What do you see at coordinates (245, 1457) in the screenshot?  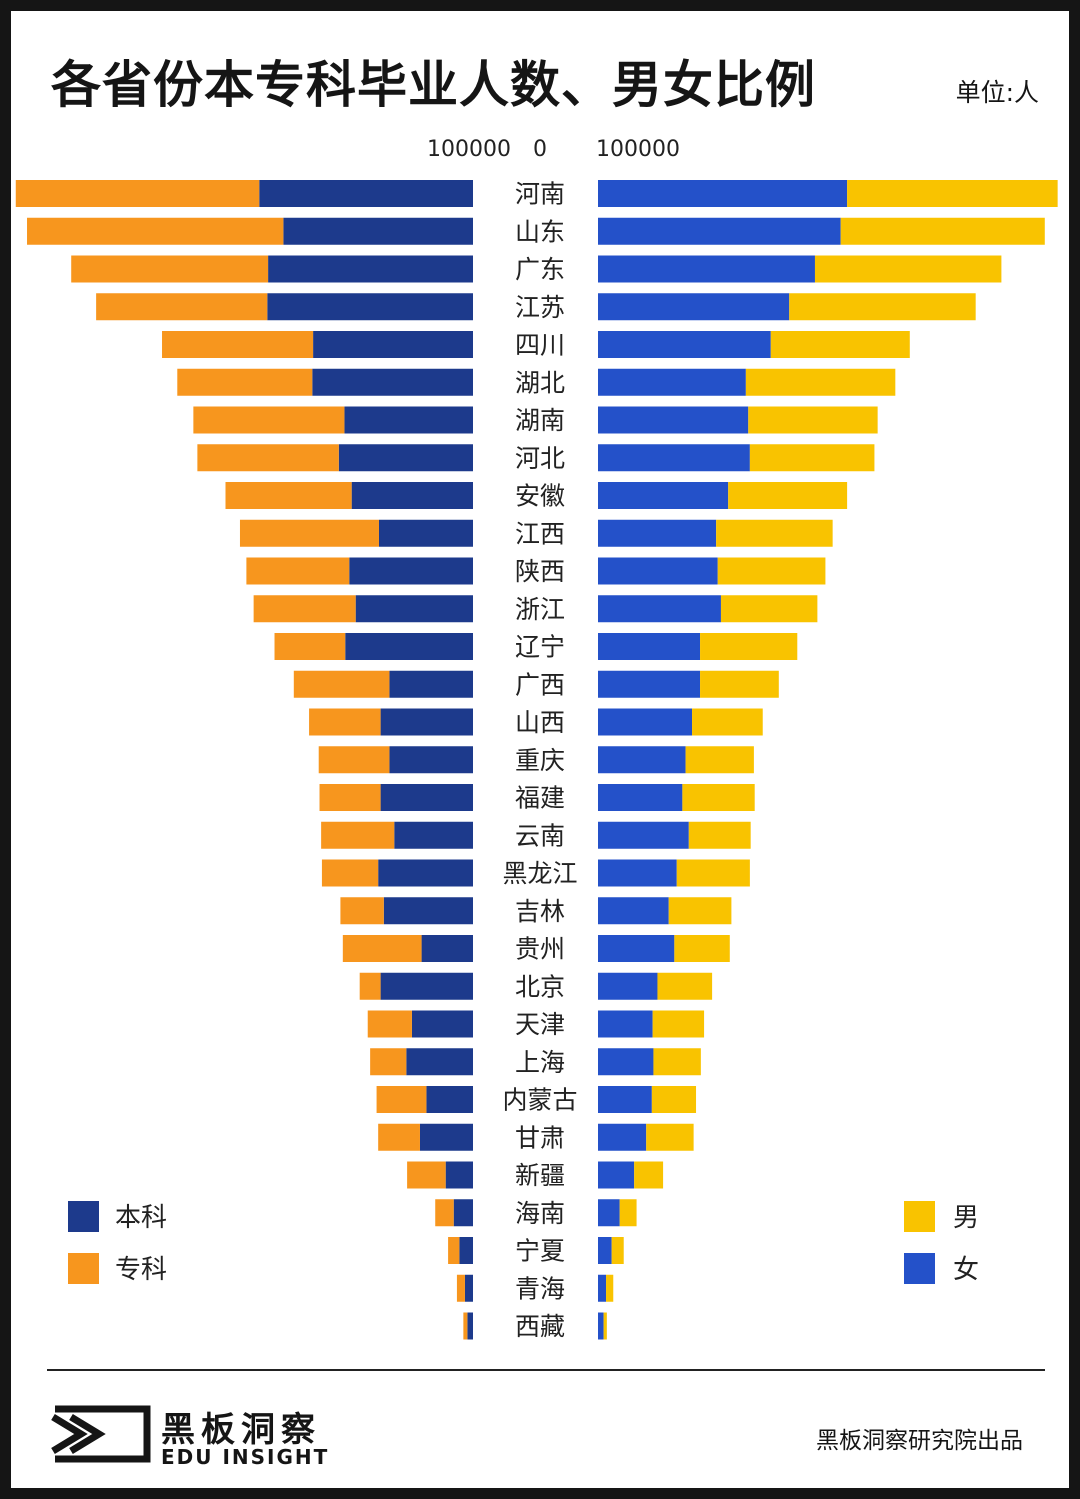 I see `brand-name-en: EDU INSIGHT` at bounding box center [245, 1457].